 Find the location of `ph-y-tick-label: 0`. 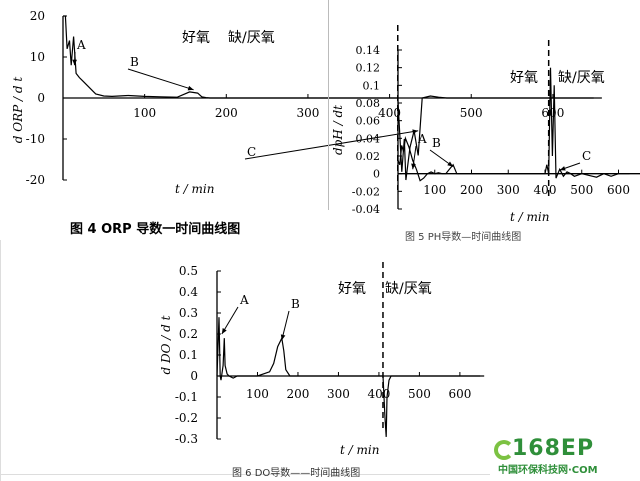

ph-y-tick-label: 0 is located at coordinates (376, 174).